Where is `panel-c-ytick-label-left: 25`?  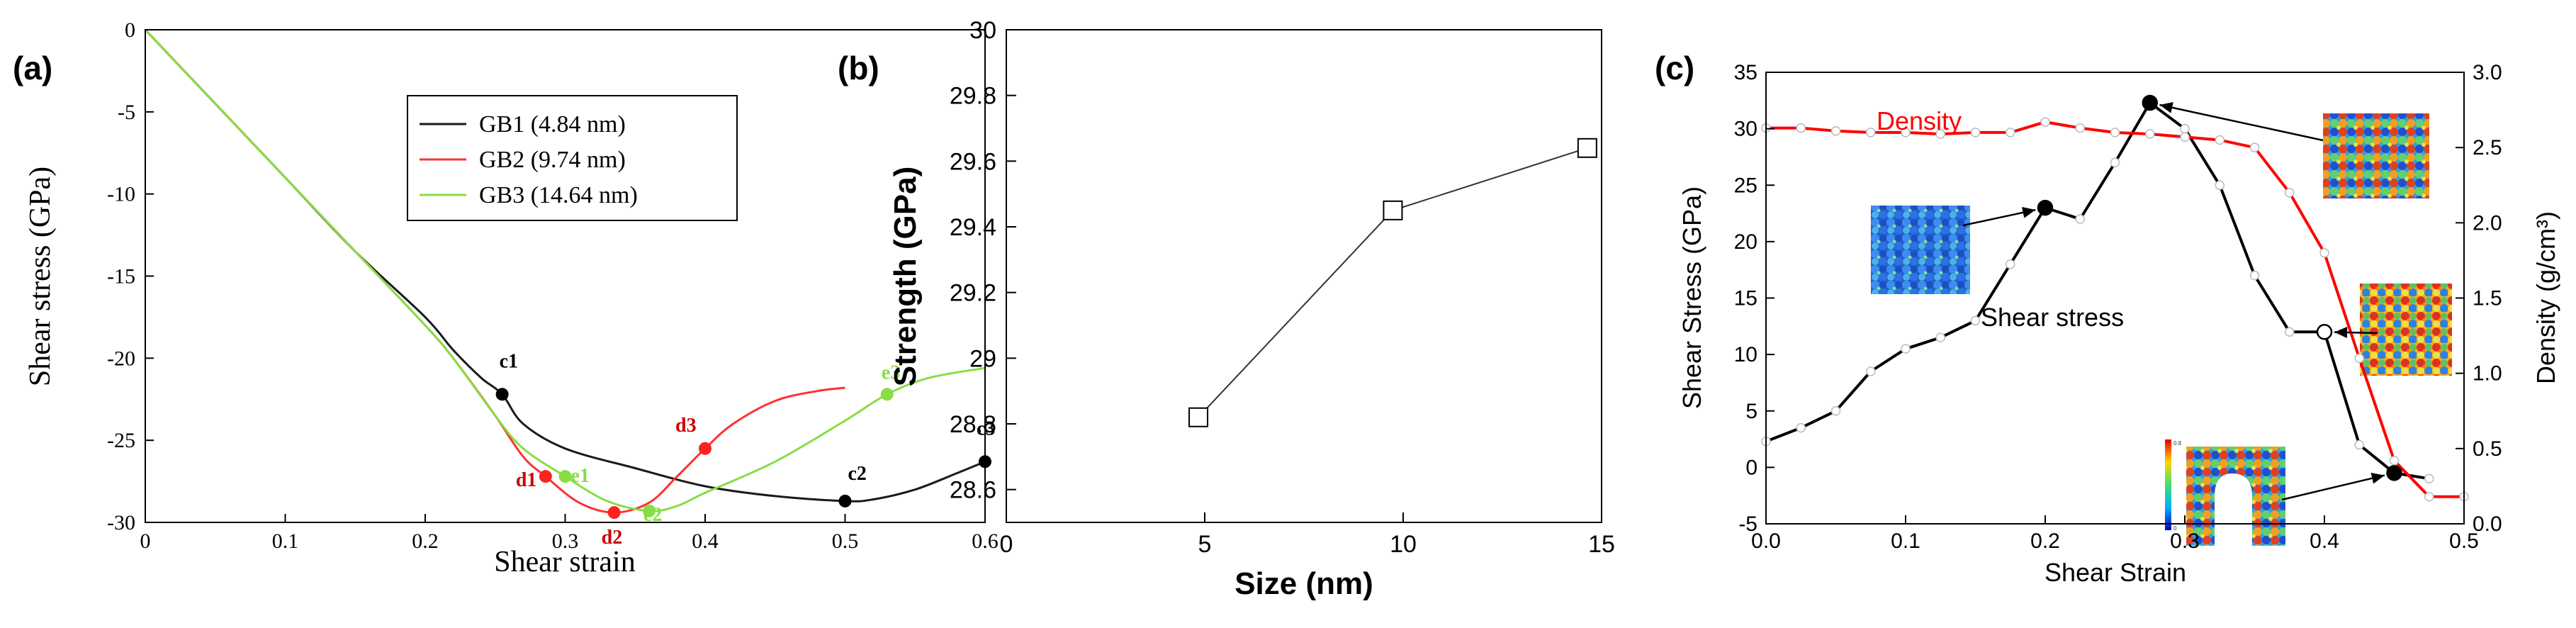
panel-c-ytick-label-left: 25 is located at coordinates (1745, 185).